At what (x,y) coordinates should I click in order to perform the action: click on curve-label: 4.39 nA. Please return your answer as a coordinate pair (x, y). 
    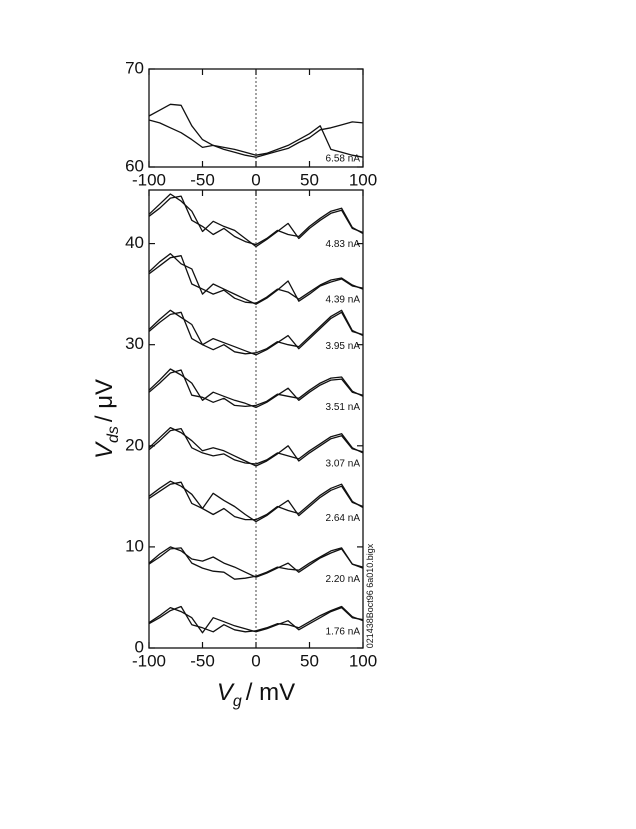
    Looking at the image, I should click on (343, 300).